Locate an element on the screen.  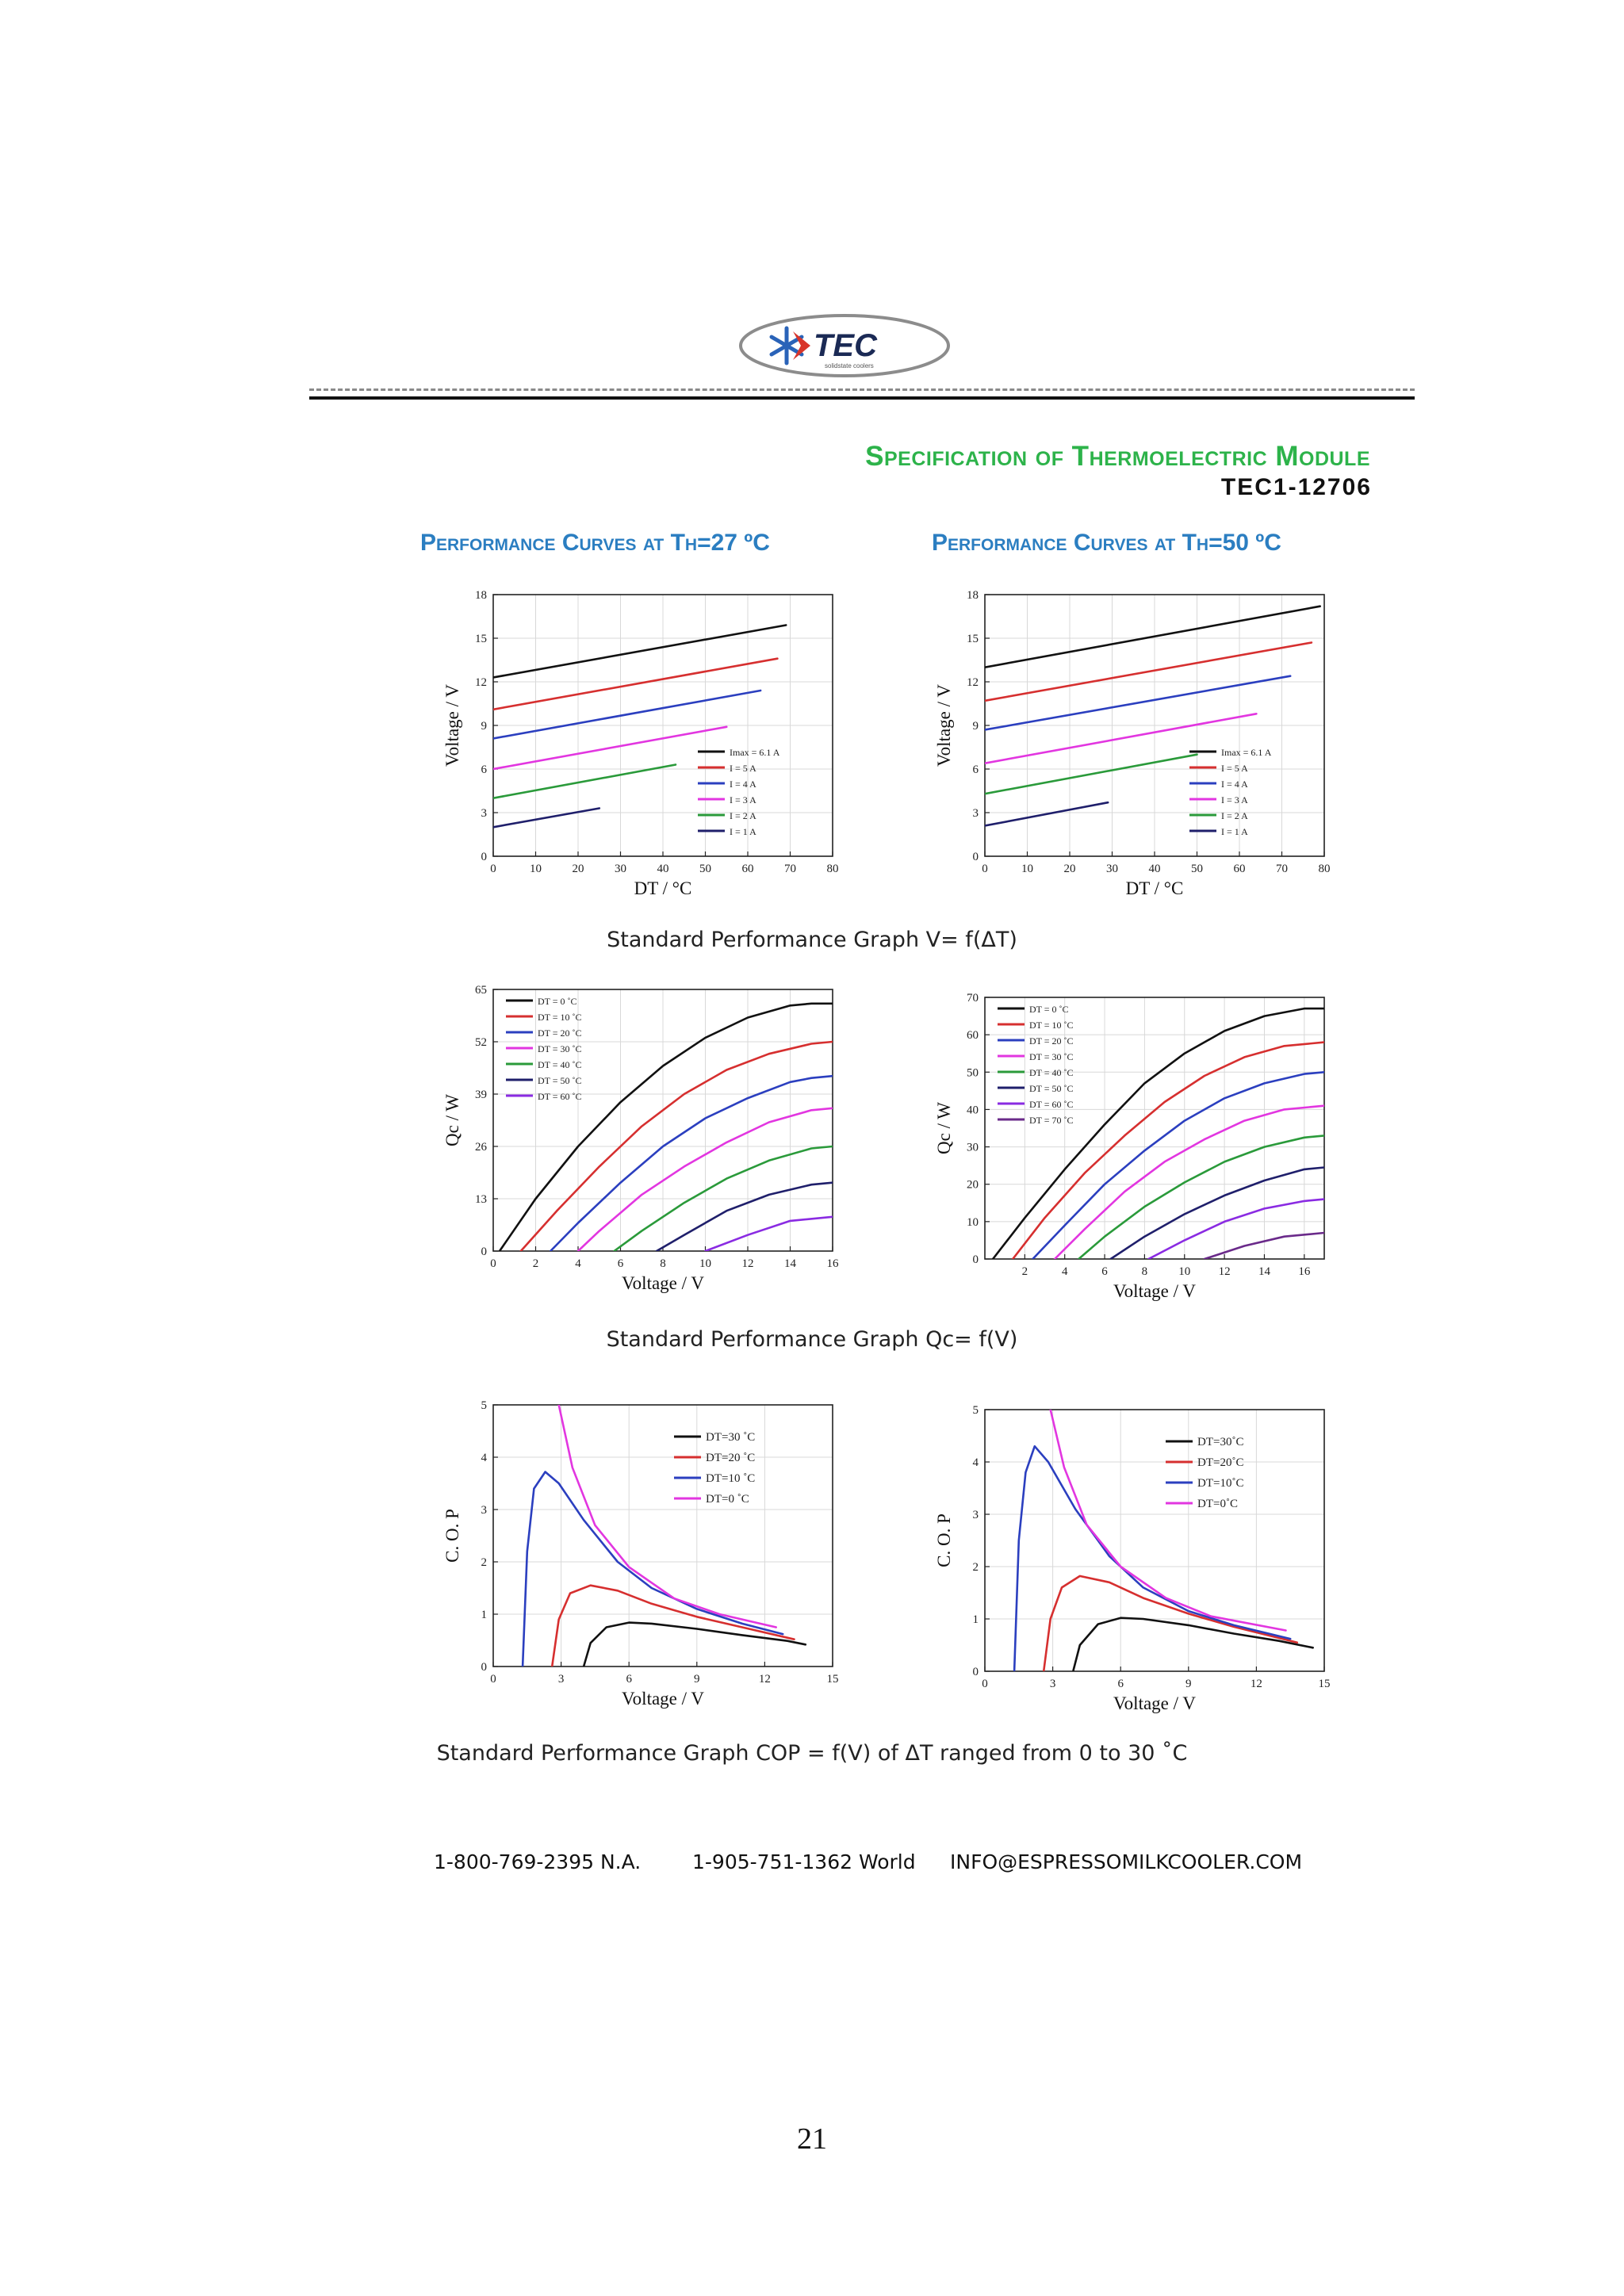
x-tick-label: 2 is located at coordinates (1025, 1272).